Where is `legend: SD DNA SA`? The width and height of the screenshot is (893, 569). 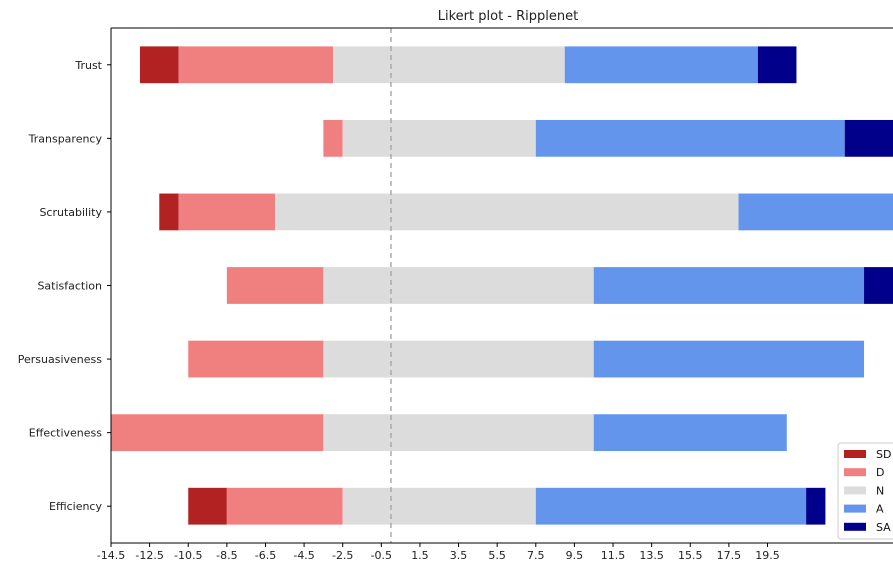
legend: SD DNA SA is located at coordinates (865, 491).